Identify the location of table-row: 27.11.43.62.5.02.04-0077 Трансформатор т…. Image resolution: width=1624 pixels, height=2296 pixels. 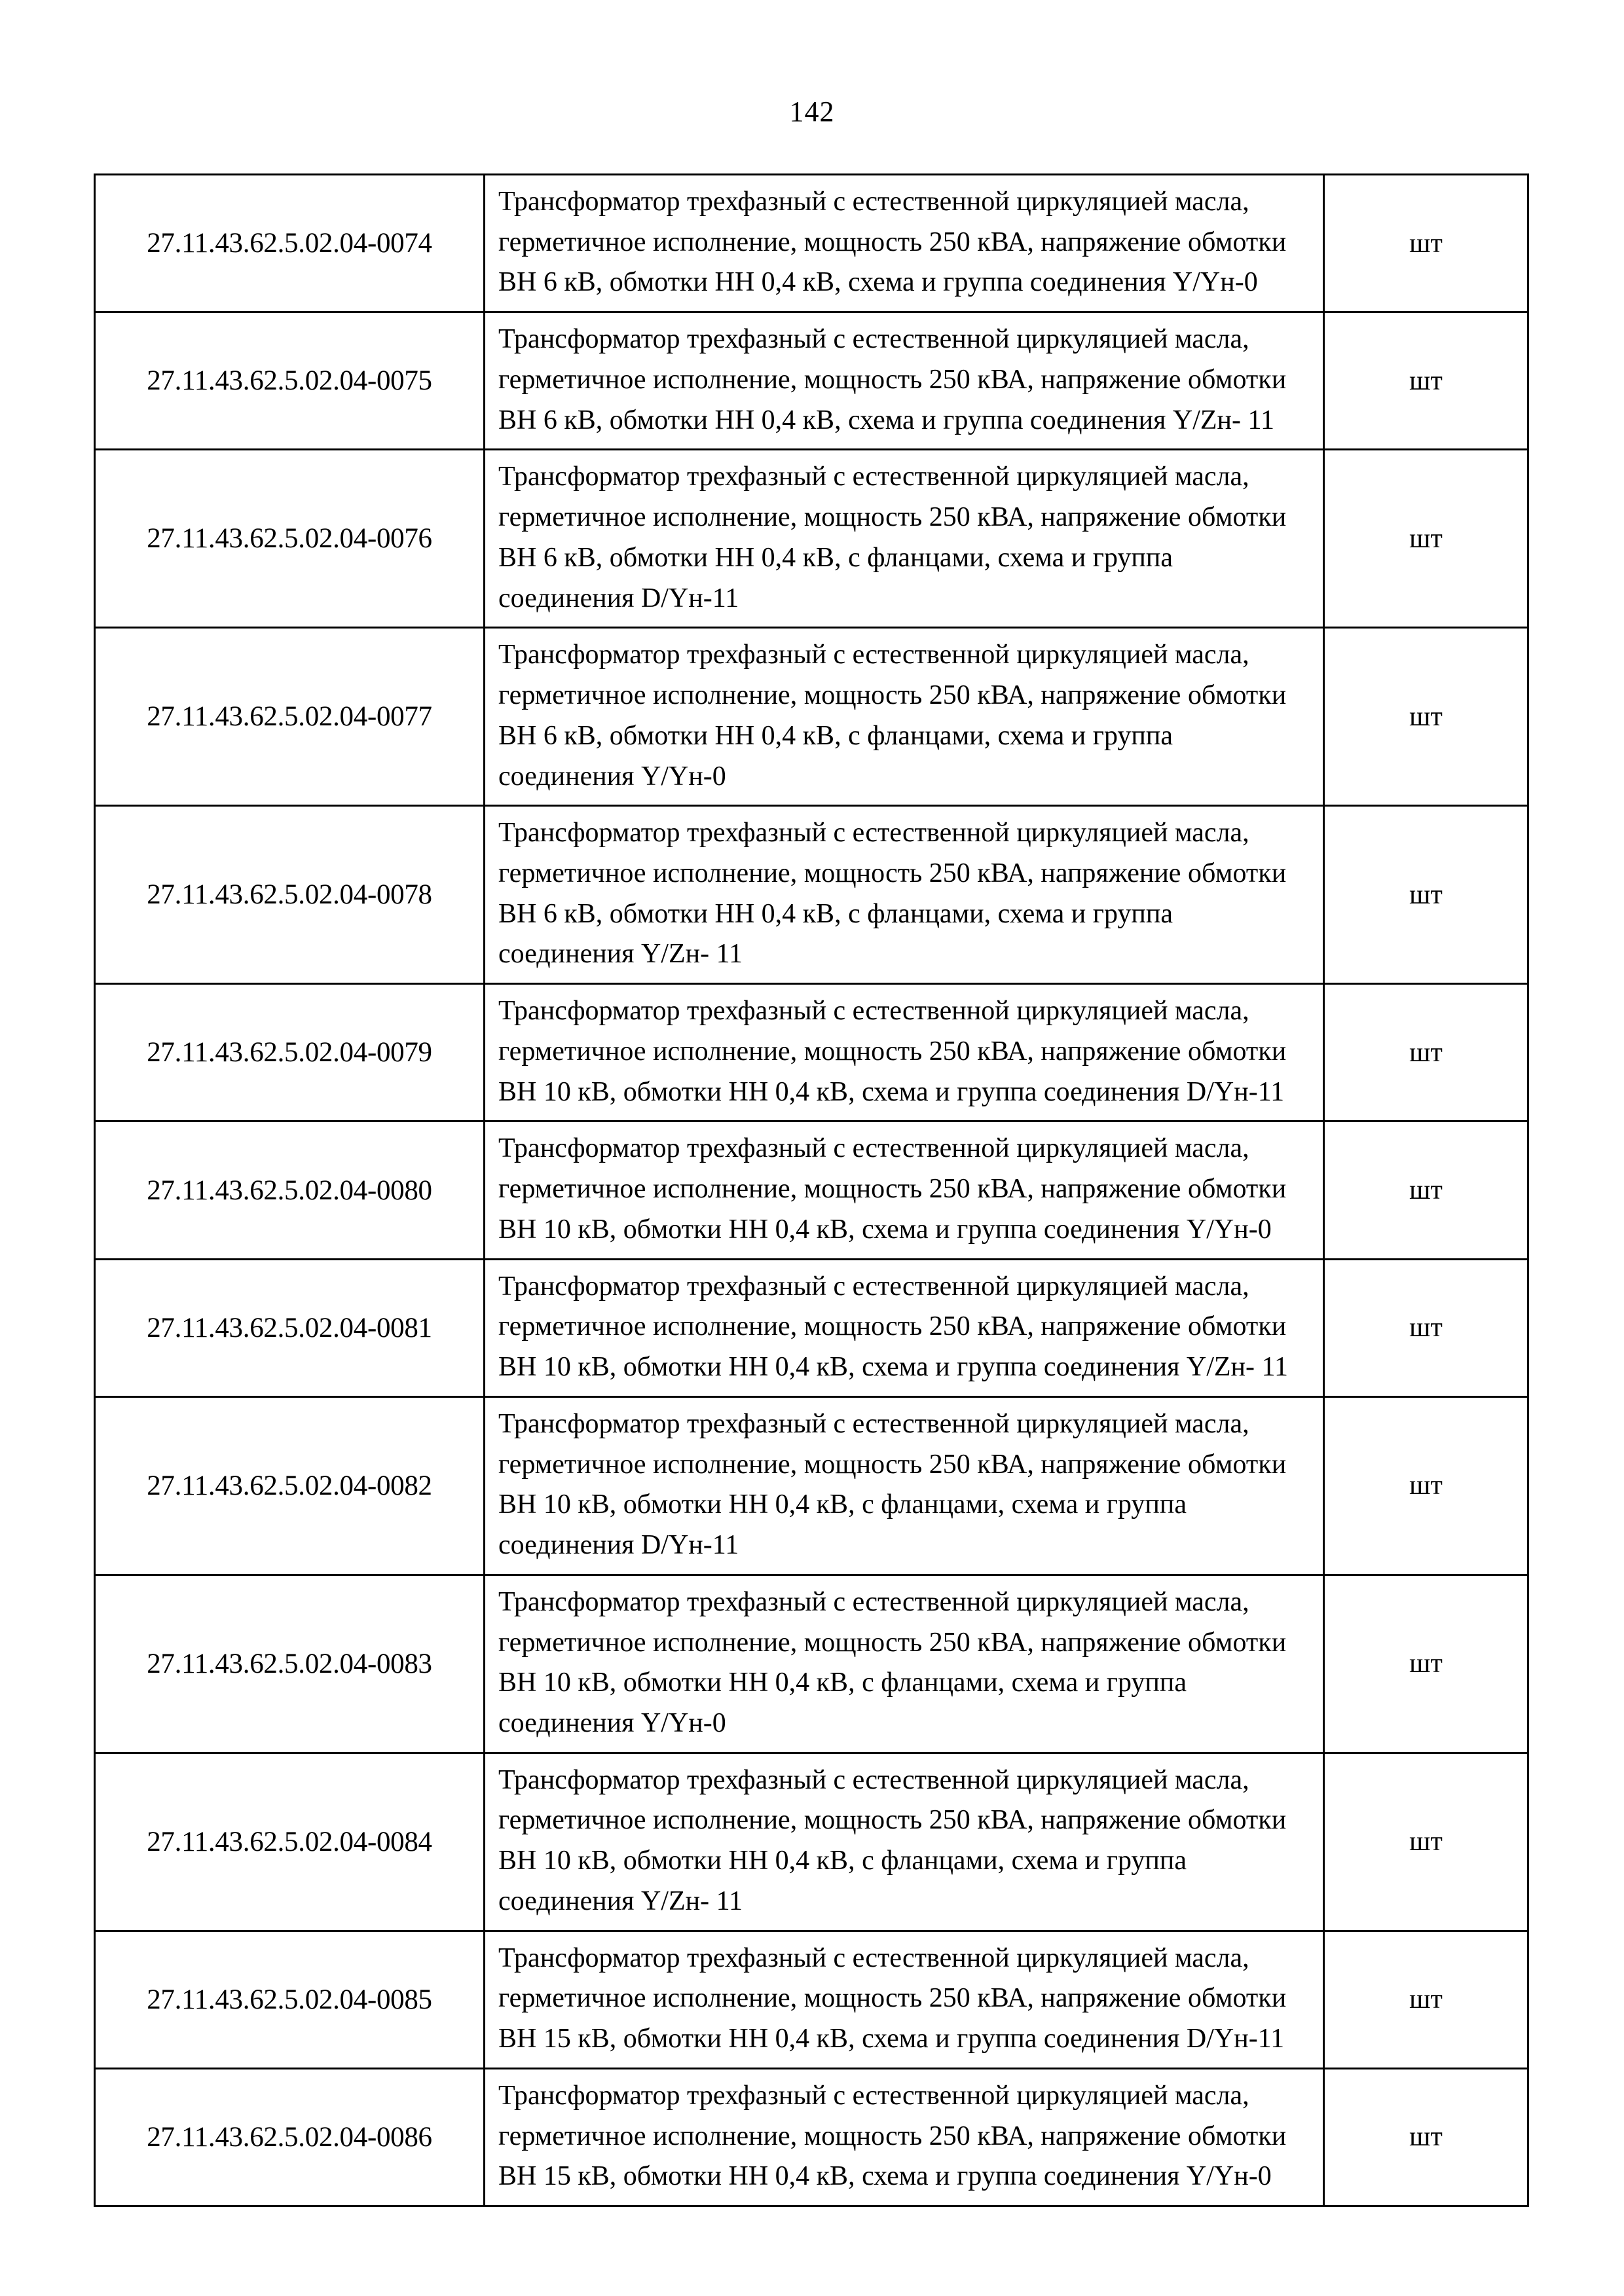
(811, 717).